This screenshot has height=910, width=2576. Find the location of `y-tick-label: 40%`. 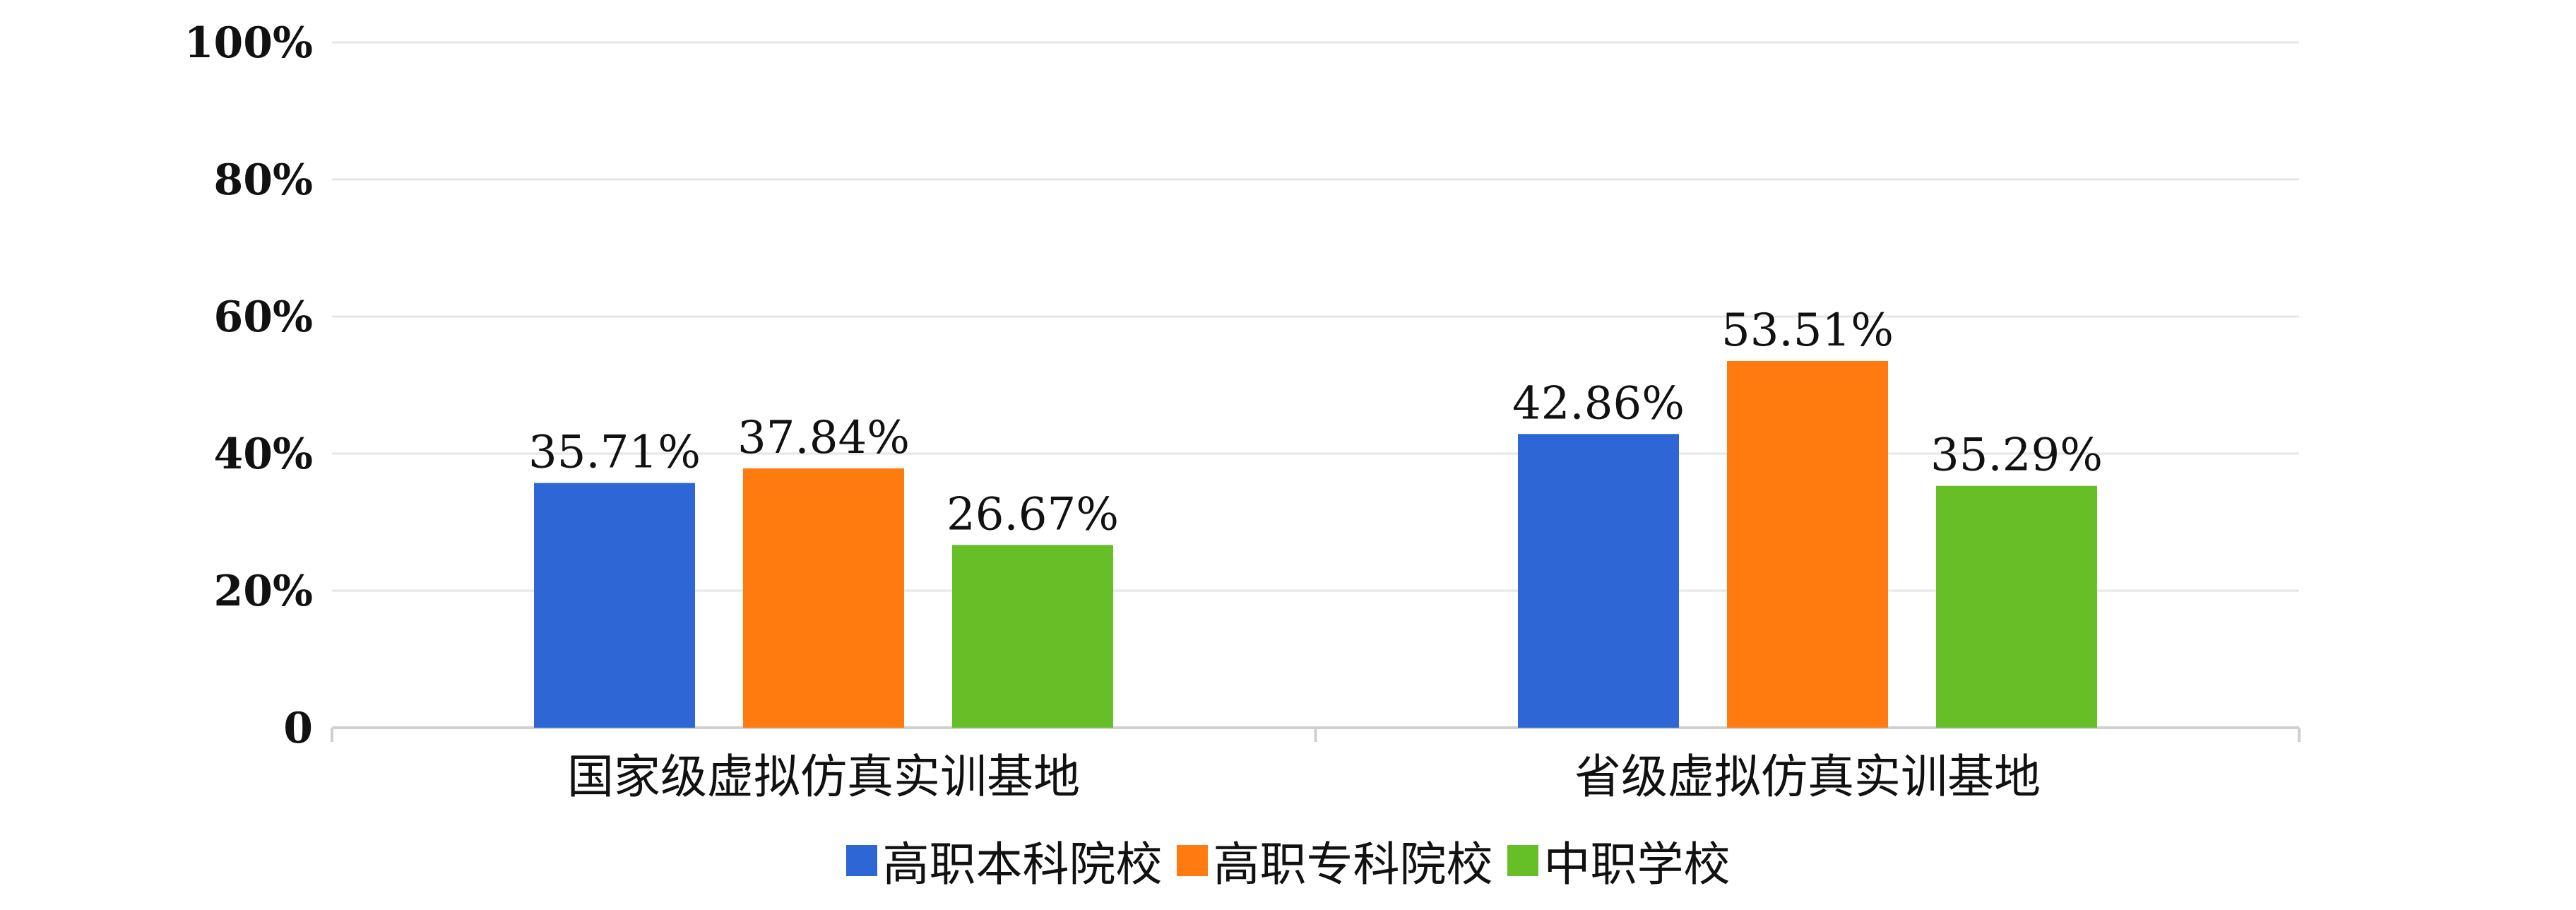

y-tick-label: 40% is located at coordinates (263, 455).